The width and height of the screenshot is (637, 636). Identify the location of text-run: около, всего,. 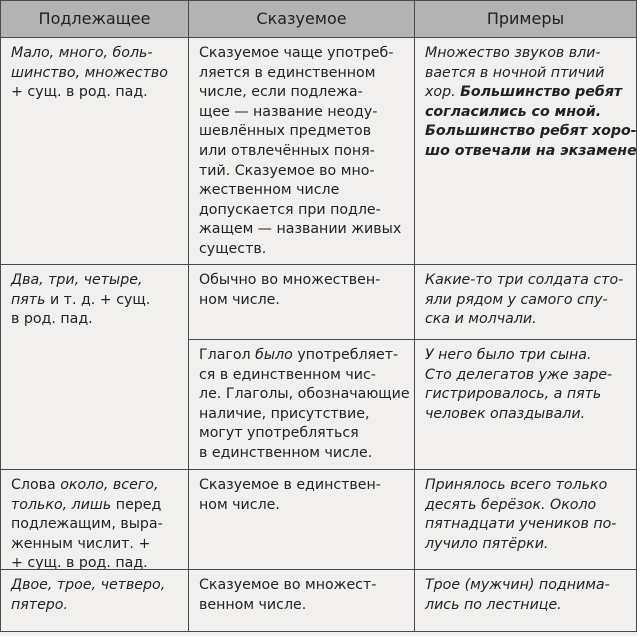
(109, 485).